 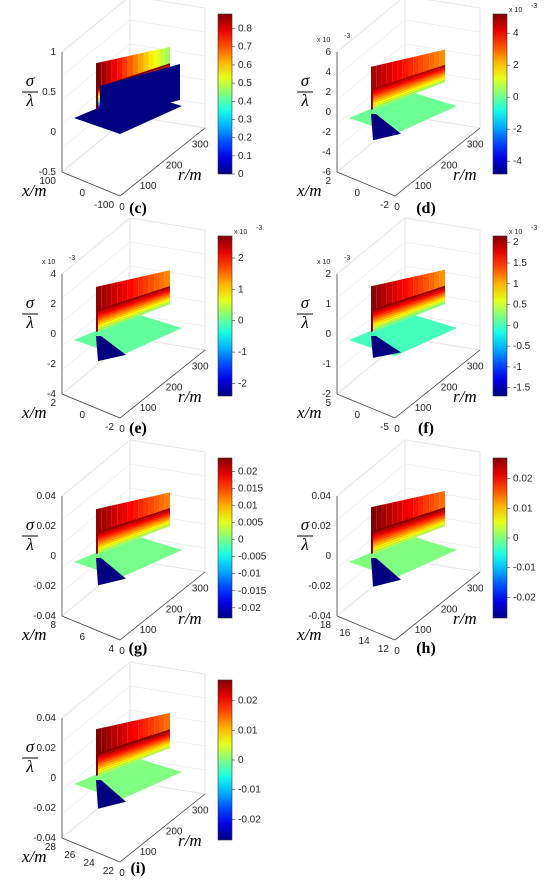 I want to click on z-axis-title-den: λ, so click(x=29, y=100).